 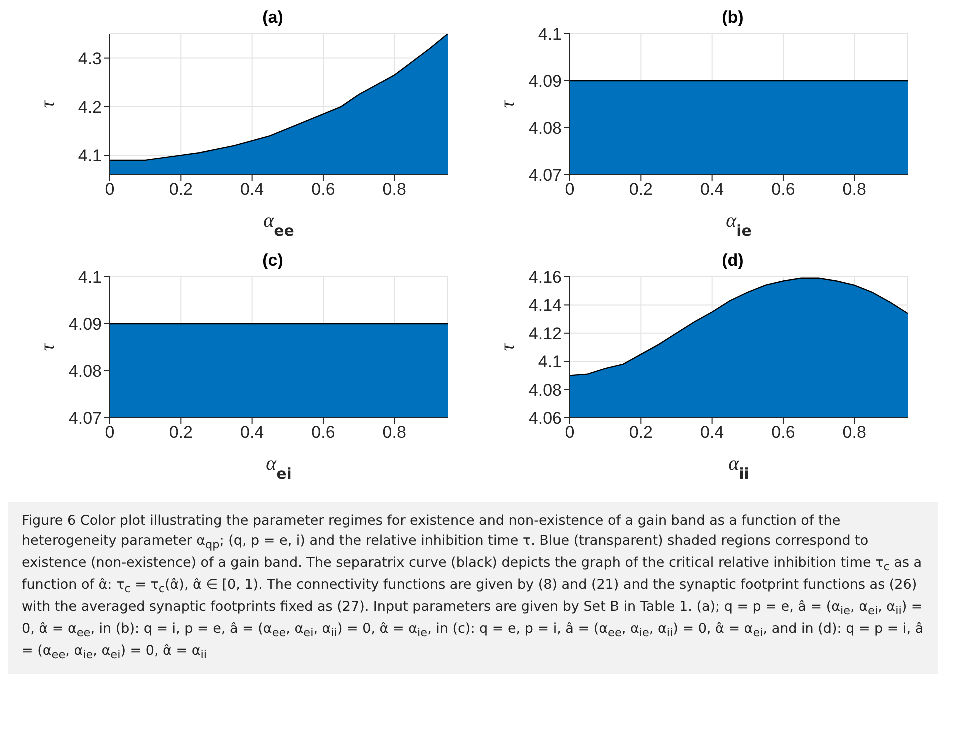 I want to click on y-tick-label: 4.12, so click(x=545, y=334).